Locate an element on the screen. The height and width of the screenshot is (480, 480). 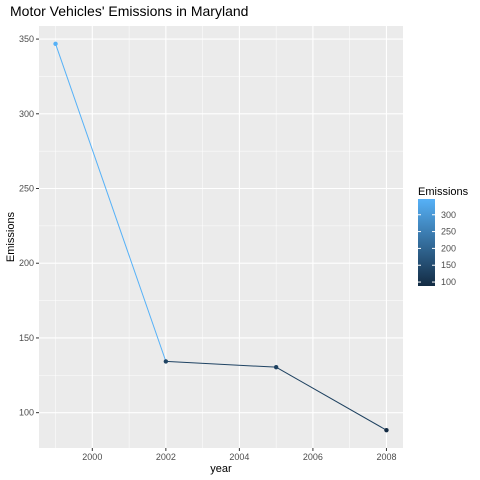
legend-tick-label: 150 is located at coordinates (448, 265).